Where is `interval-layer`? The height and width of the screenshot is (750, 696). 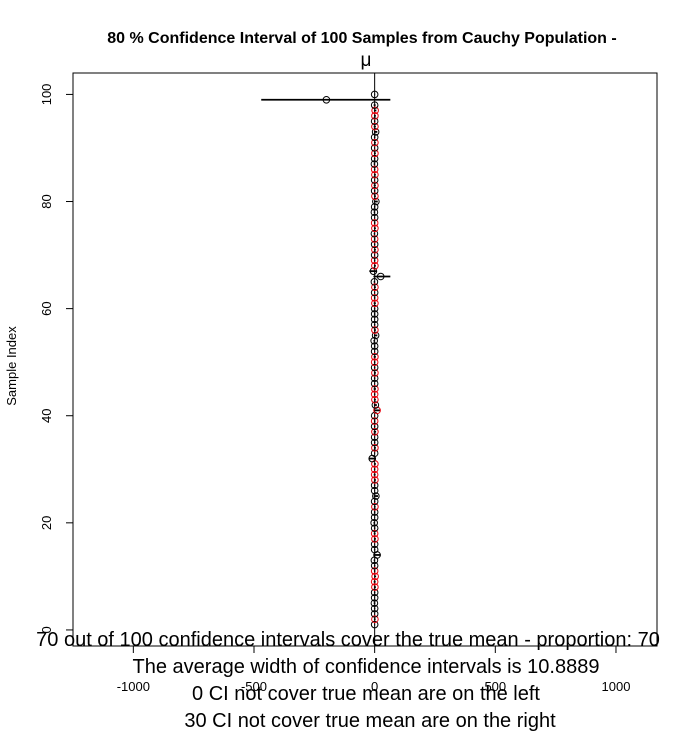
interval-layer is located at coordinates (326, 359).